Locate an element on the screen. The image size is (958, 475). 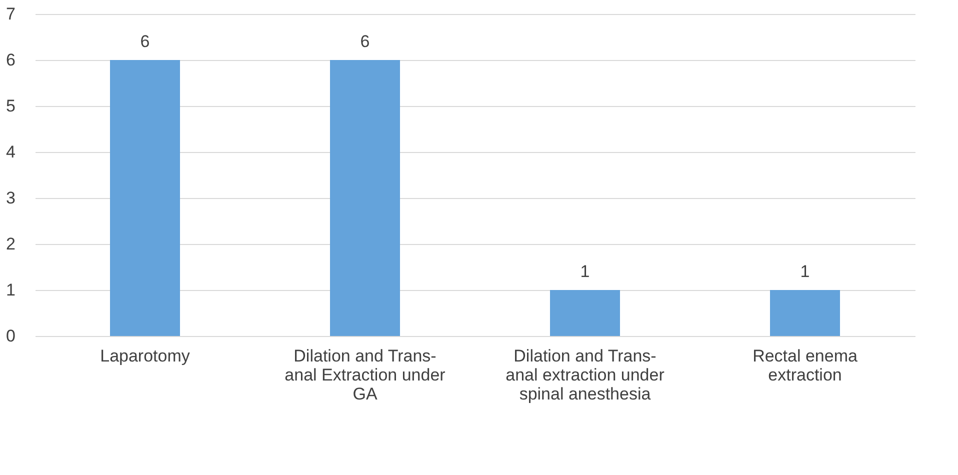
y-tick-label: 3 is located at coordinates (11, 198).